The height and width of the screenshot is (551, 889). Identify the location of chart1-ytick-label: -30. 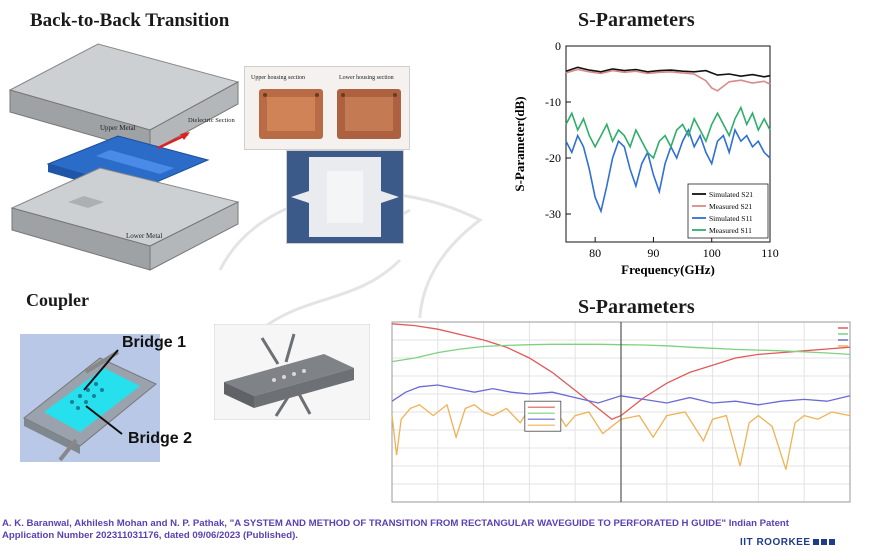
(553, 214).